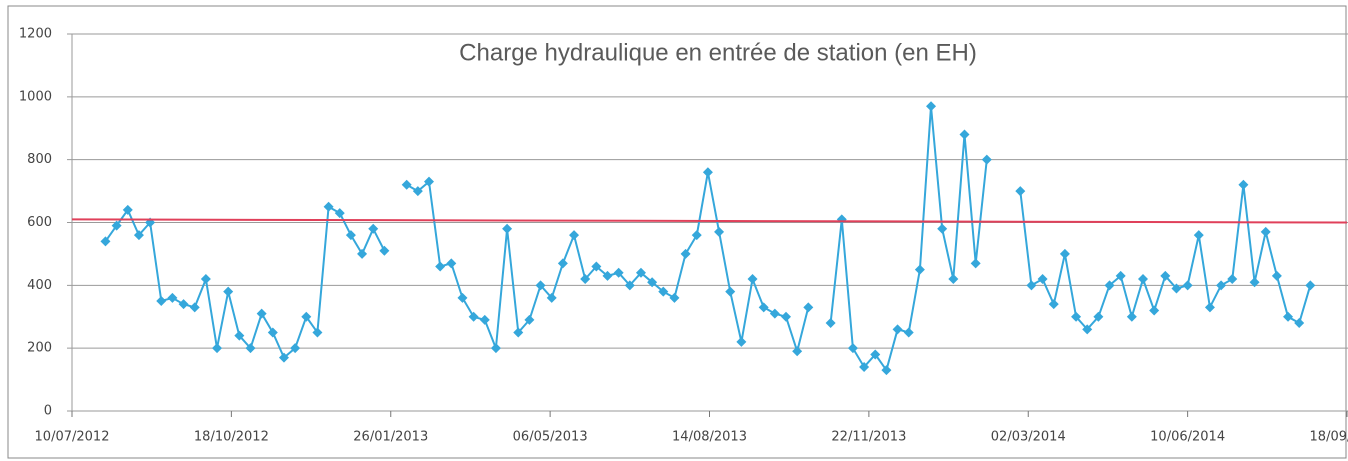  What do you see at coordinates (709, 221) in the screenshot?
I see `line` at bounding box center [709, 221].